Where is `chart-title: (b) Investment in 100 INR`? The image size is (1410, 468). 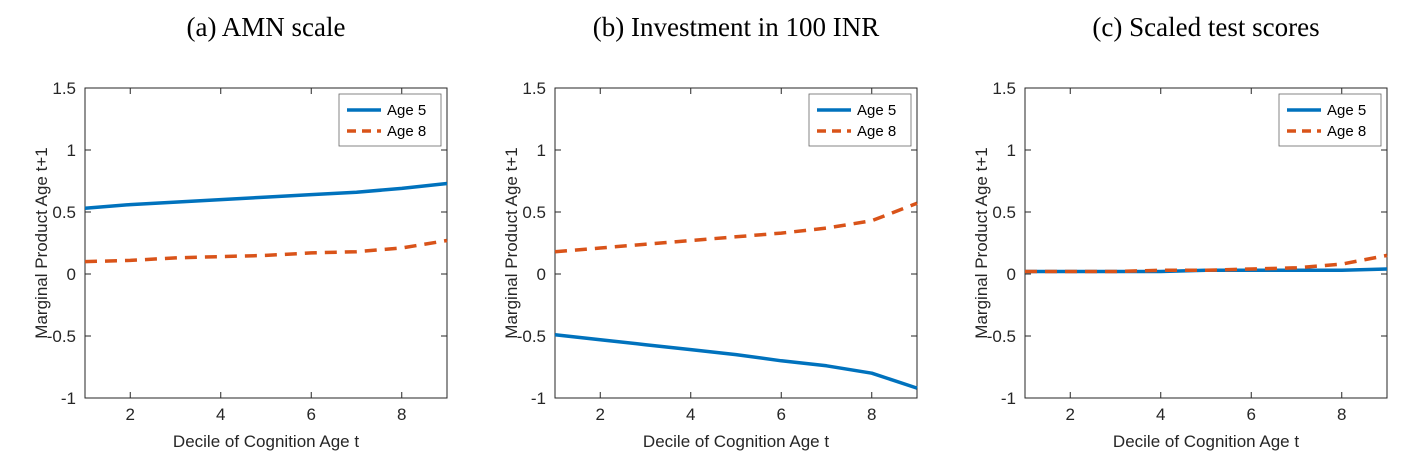 chart-title: (b) Investment in 100 INR is located at coordinates (736, 27).